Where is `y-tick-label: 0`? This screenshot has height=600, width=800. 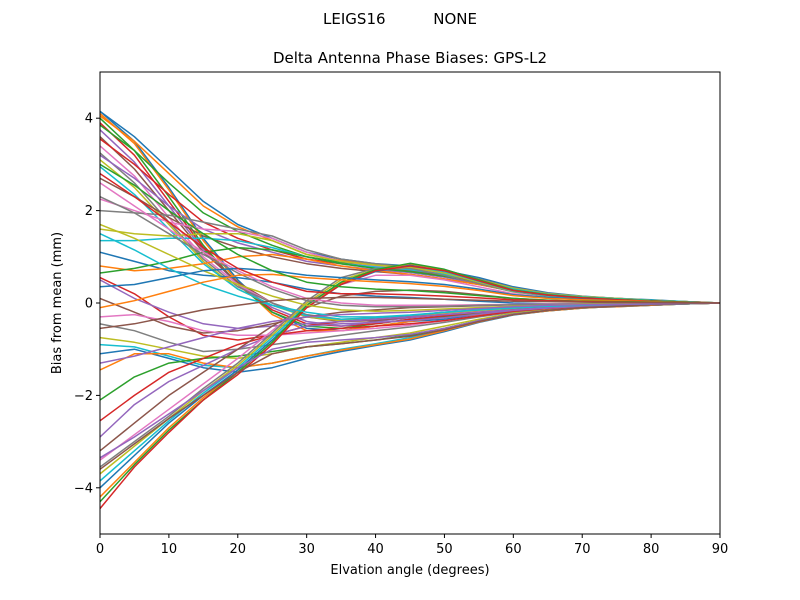 y-tick-label: 0 is located at coordinates (89, 304).